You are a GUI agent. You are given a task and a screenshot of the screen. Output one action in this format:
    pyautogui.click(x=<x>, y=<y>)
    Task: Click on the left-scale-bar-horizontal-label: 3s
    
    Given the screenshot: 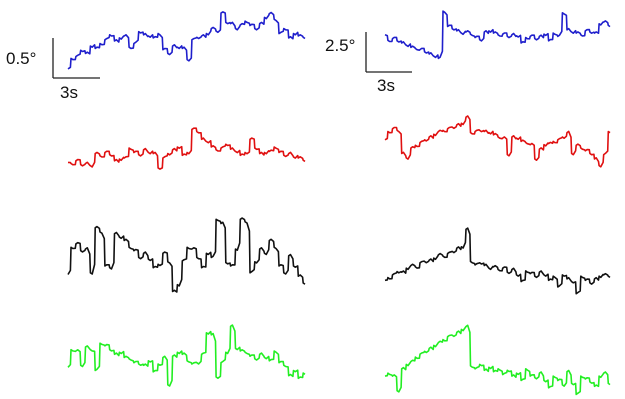 What is the action you would take?
    pyautogui.click(x=69, y=92)
    